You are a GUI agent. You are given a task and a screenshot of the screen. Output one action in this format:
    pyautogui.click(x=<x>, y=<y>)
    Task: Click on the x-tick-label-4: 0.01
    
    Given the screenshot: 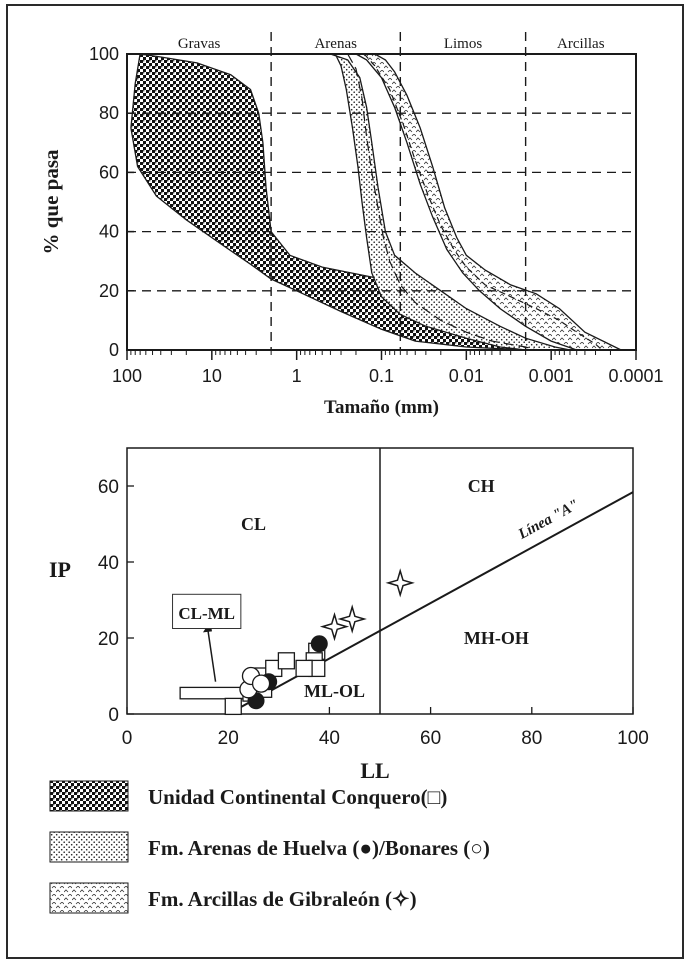 What is the action you would take?
    pyautogui.click(x=466, y=376)
    